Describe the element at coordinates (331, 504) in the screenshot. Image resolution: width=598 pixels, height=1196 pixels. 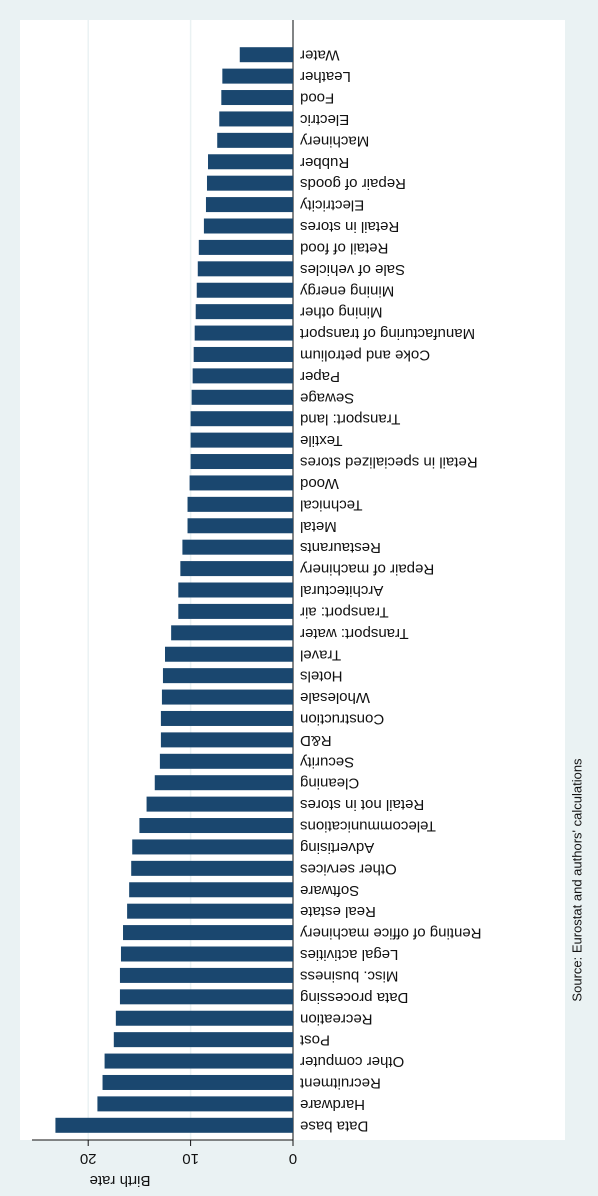
I see `category-label: Technical` at that location.